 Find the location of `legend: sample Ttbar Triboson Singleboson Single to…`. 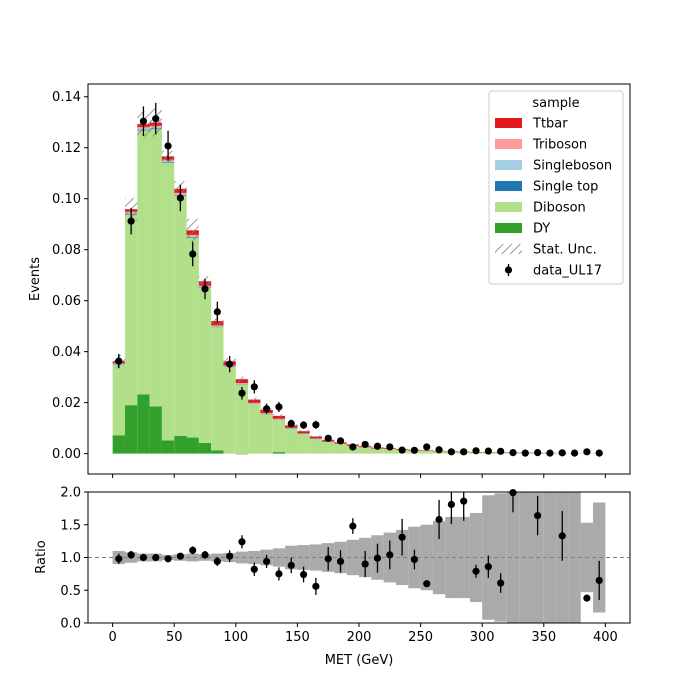

legend: sample Ttbar Triboson Singleboson Single to… is located at coordinates (556, 187).